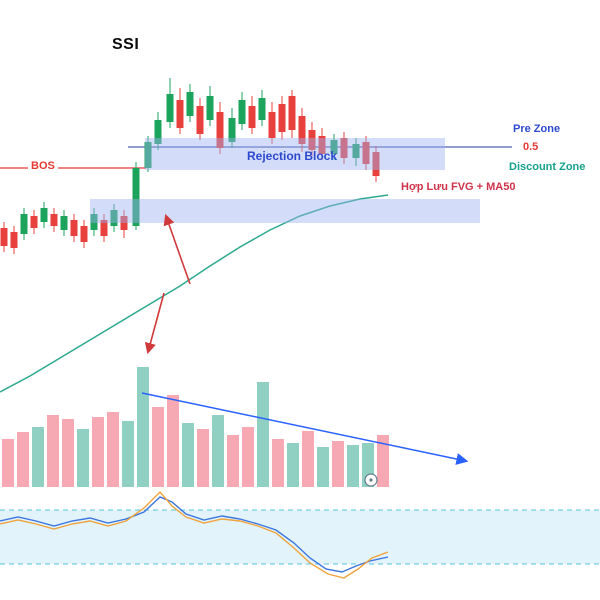 This screenshot has height=600, width=600. What do you see at coordinates (537, 129) in the screenshot?
I see `pre-zone-label: Pre Zone` at bounding box center [537, 129].